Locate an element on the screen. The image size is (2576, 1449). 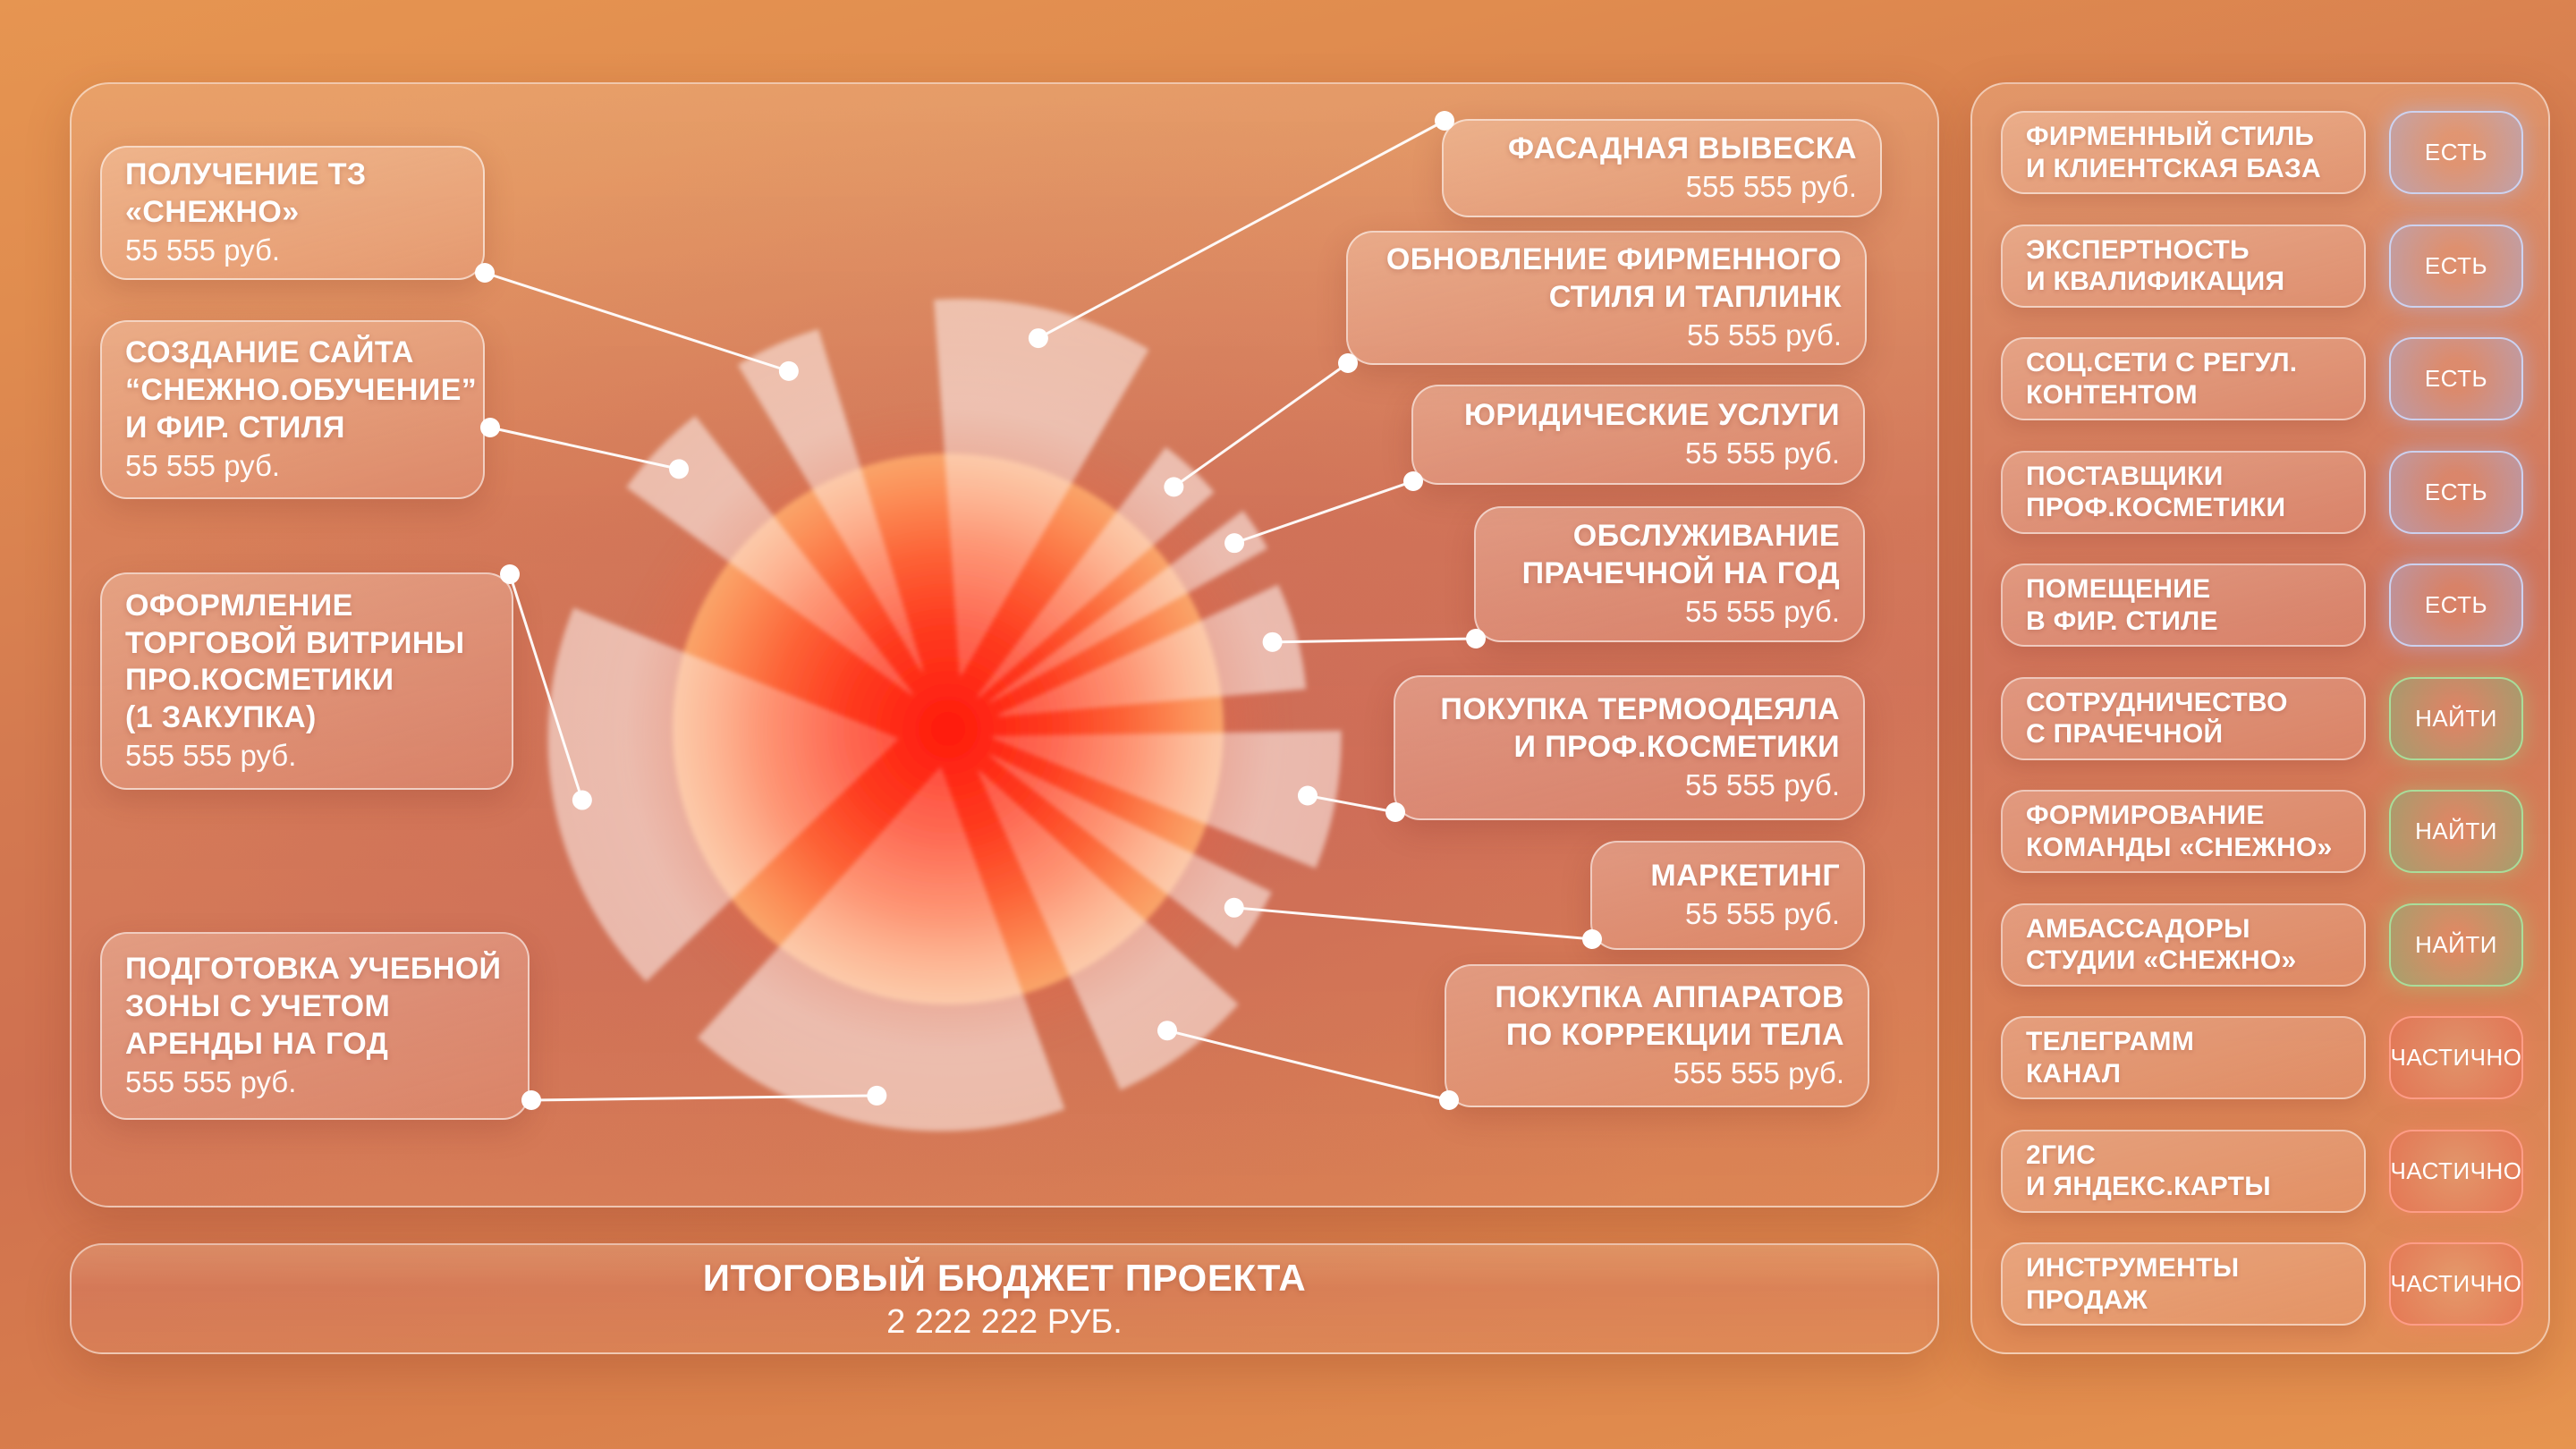
cost-card-title: МАРКЕТИНГ is located at coordinates (1745, 875).